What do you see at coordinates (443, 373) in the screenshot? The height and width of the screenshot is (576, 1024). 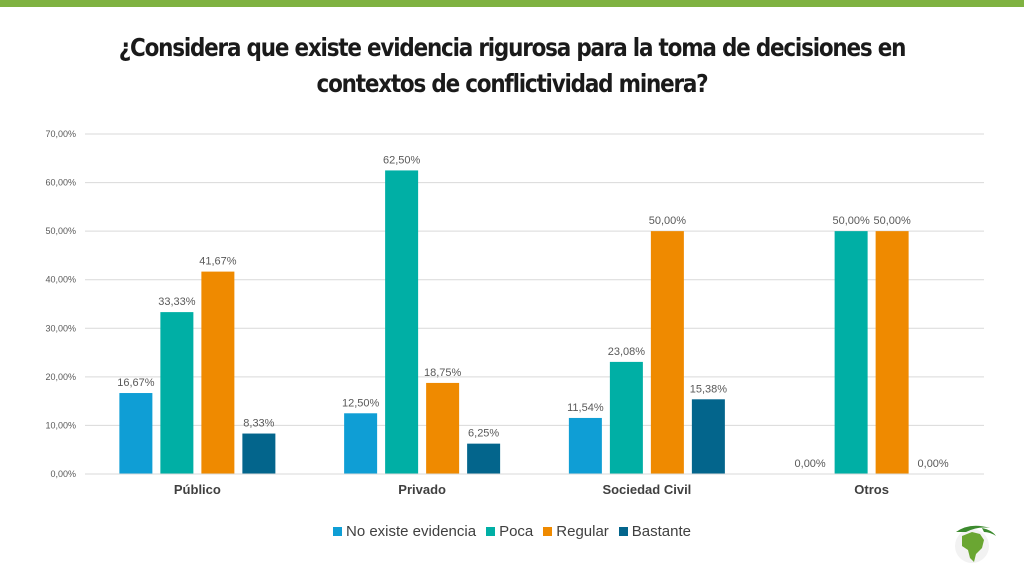 I see `data-label: 18,75%` at bounding box center [443, 373].